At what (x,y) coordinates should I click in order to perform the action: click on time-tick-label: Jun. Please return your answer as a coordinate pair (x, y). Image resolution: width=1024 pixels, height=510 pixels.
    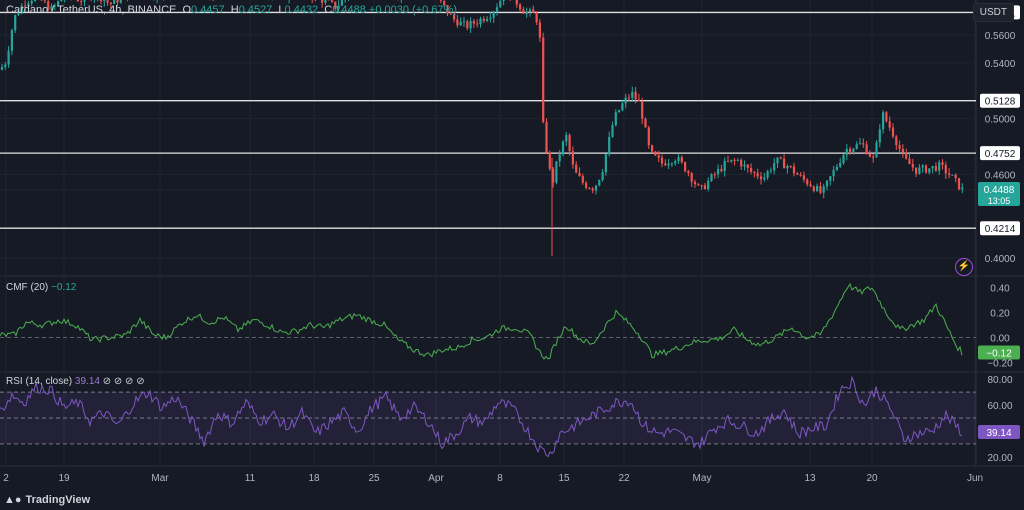
    Looking at the image, I should click on (975, 478).